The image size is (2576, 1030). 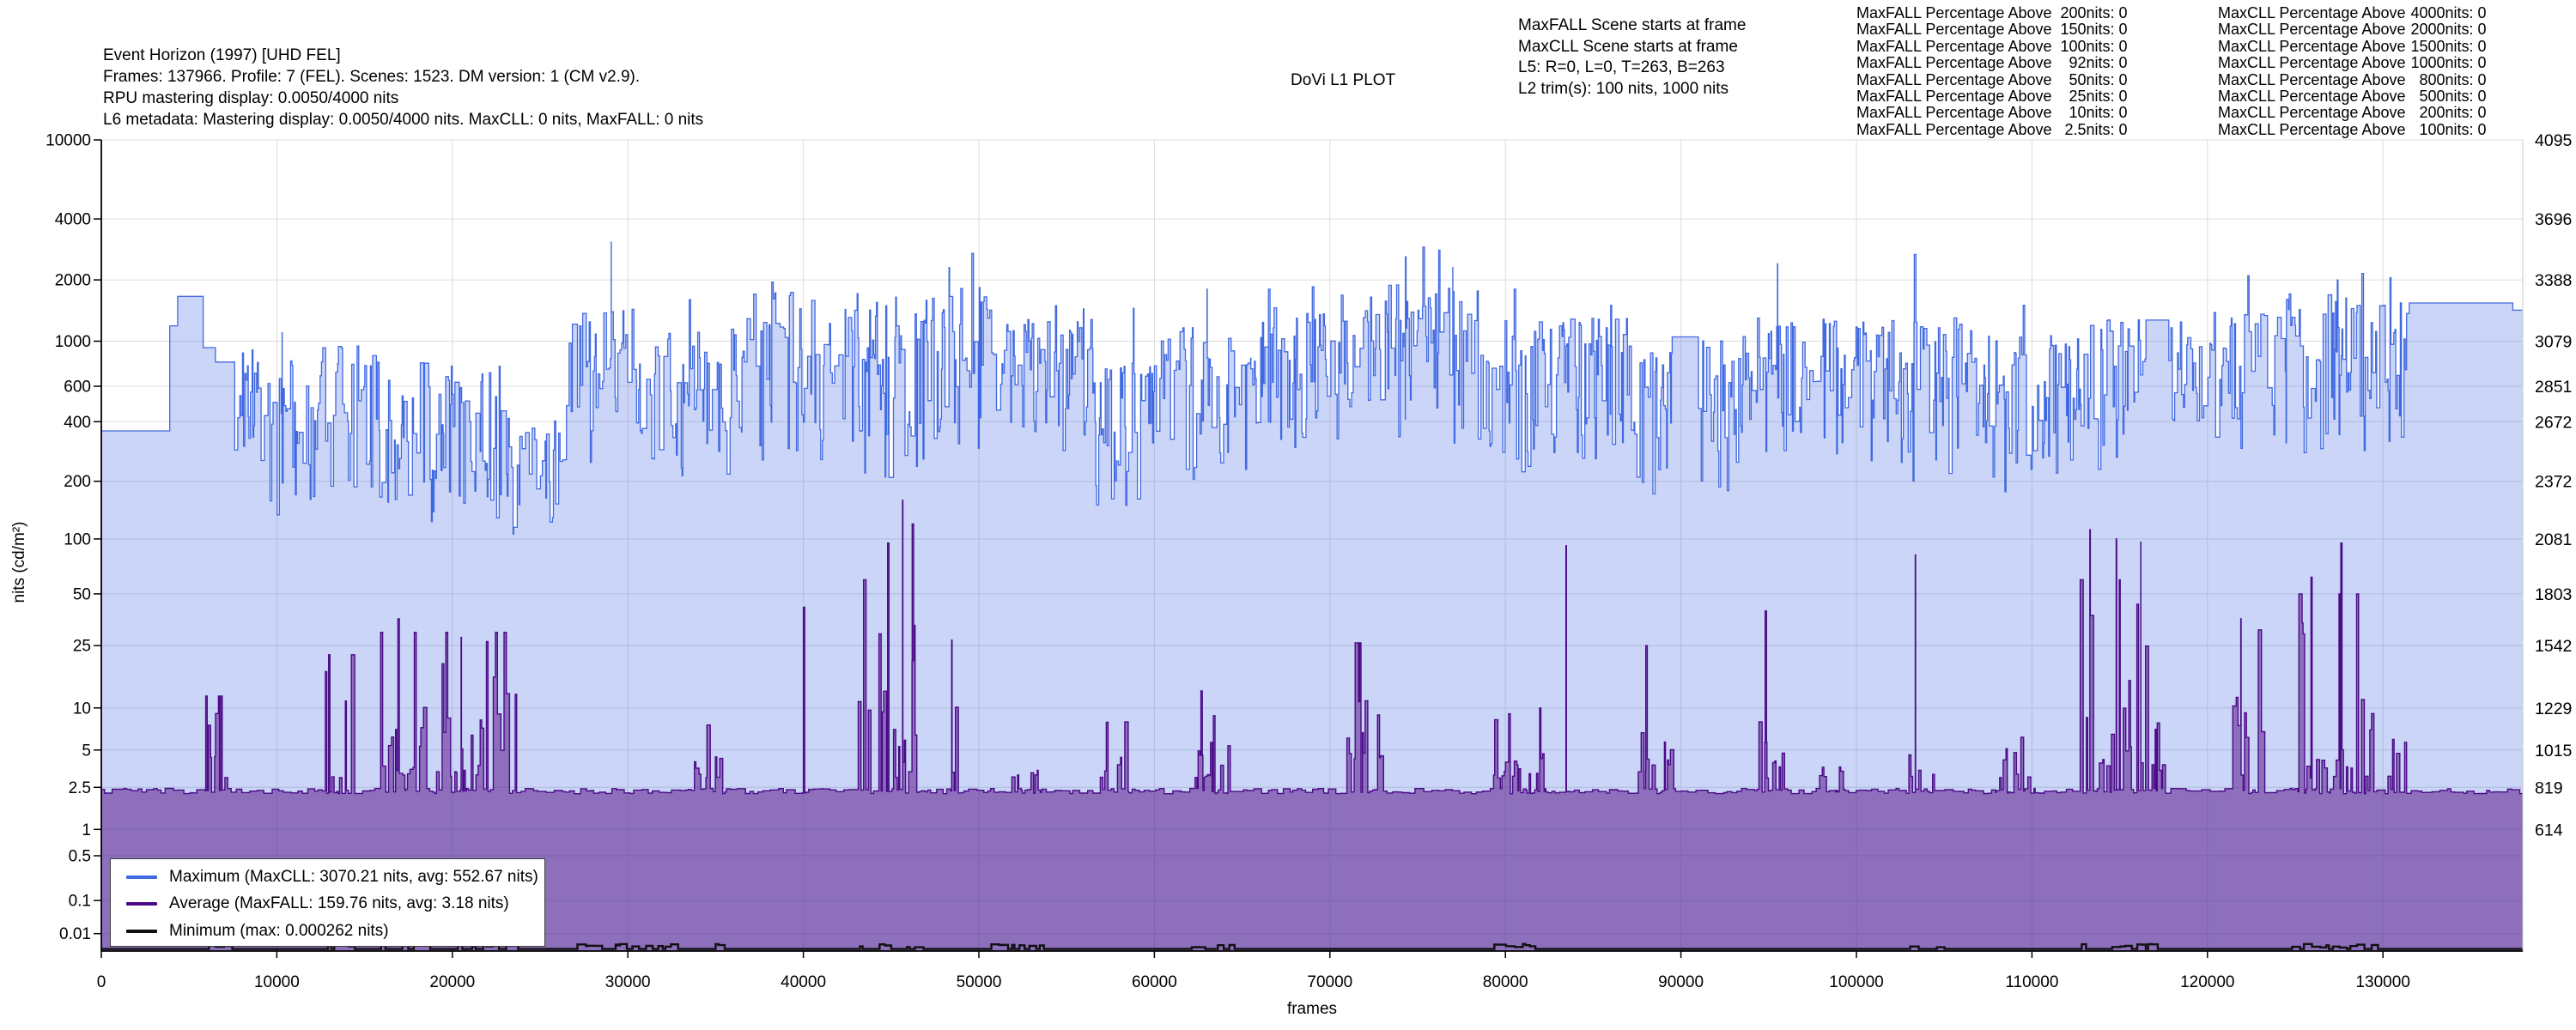 What do you see at coordinates (142, 877) in the screenshot?
I see `maximum-line-swatch` at bounding box center [142, 877].